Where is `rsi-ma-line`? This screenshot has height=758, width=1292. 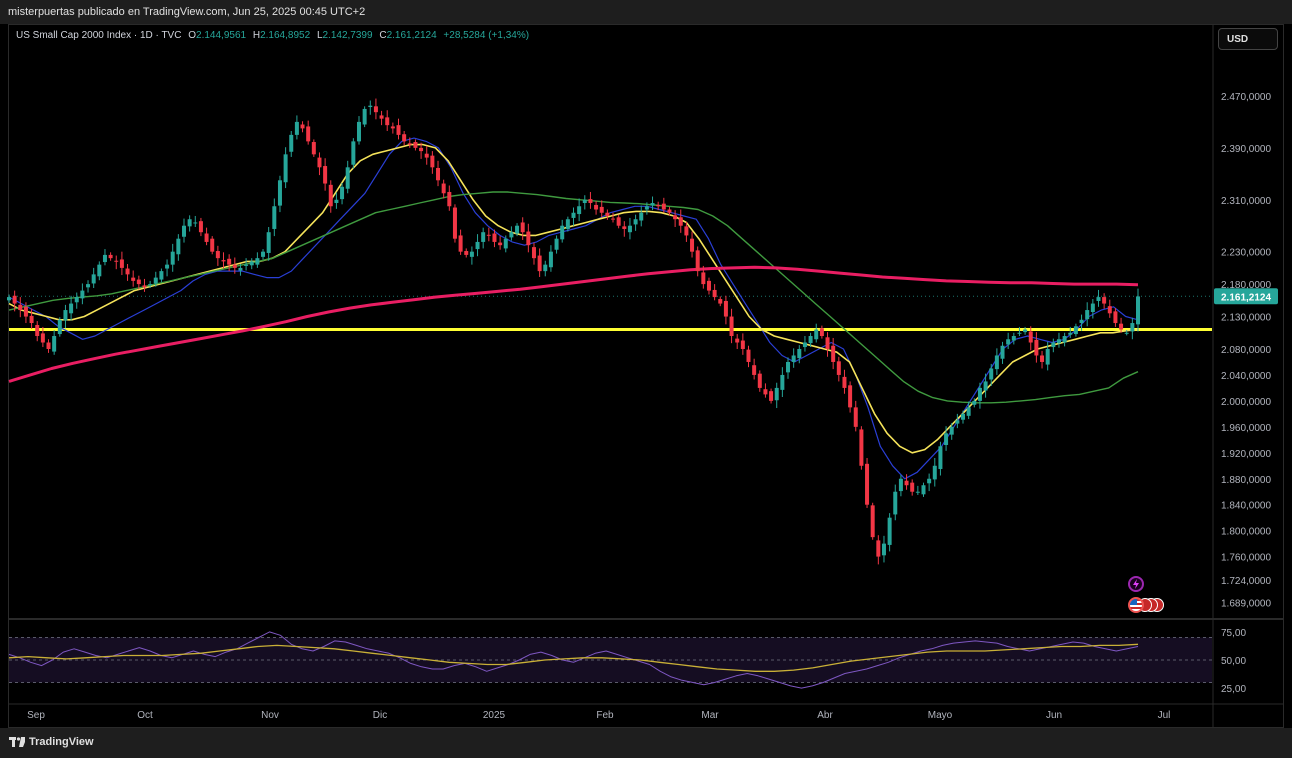
rsi-ma-line is located at coordinates (573, 657).